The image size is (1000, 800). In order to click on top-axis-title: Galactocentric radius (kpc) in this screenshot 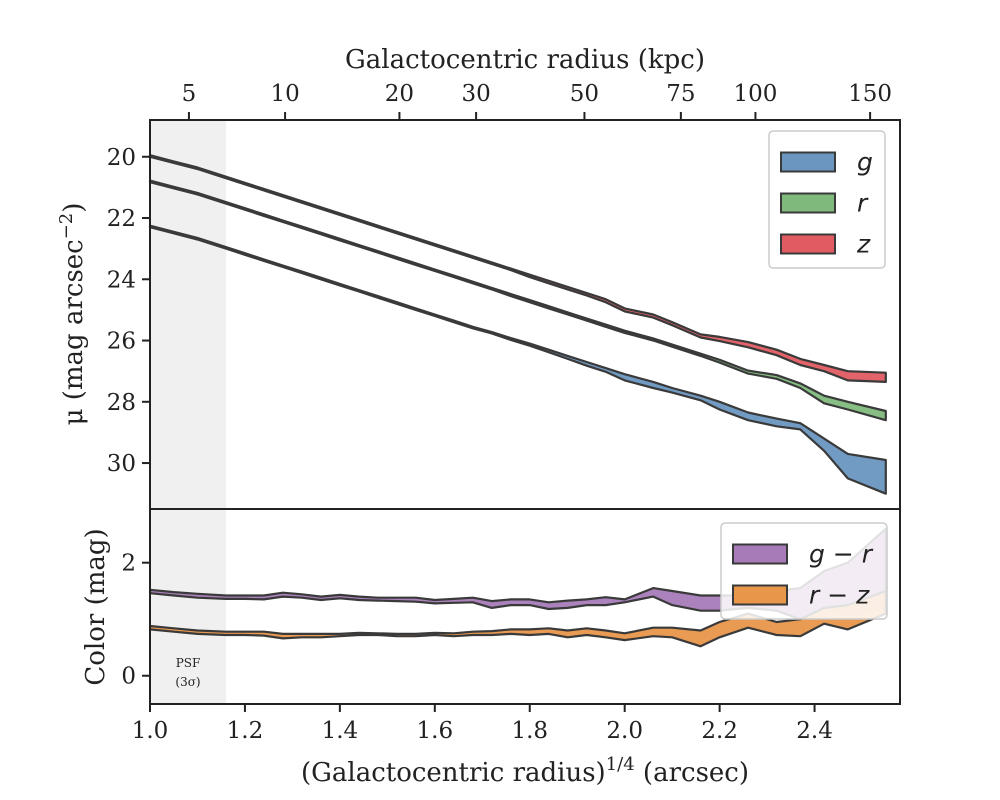, I will do `click(525, 60)`.